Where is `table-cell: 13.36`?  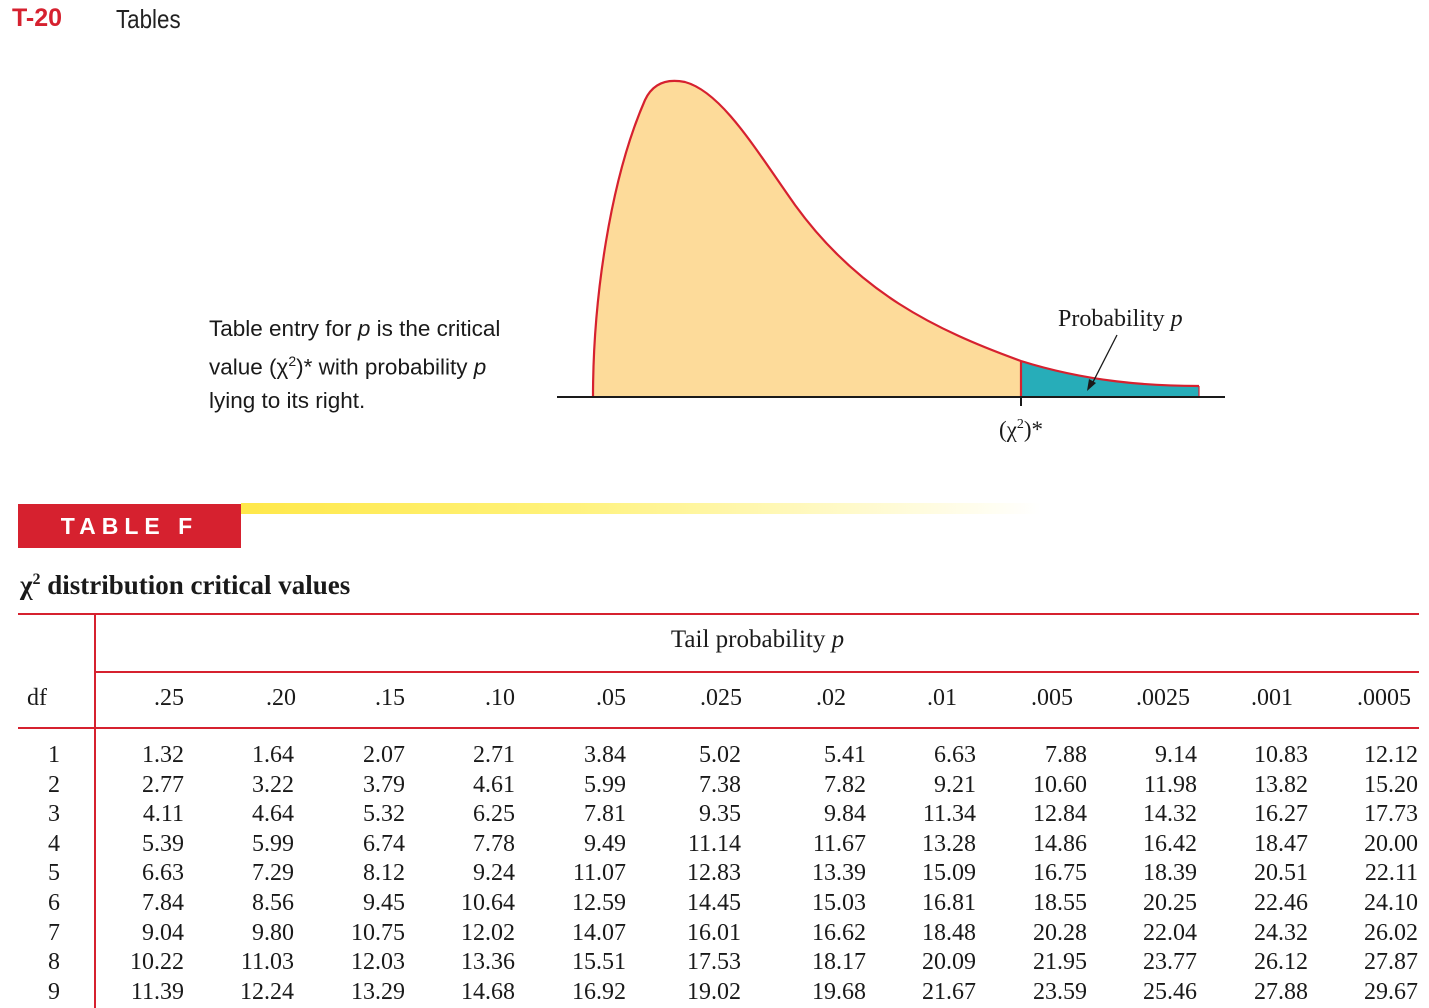 table-cell: 13.36 is located at coordinates (488, 962).